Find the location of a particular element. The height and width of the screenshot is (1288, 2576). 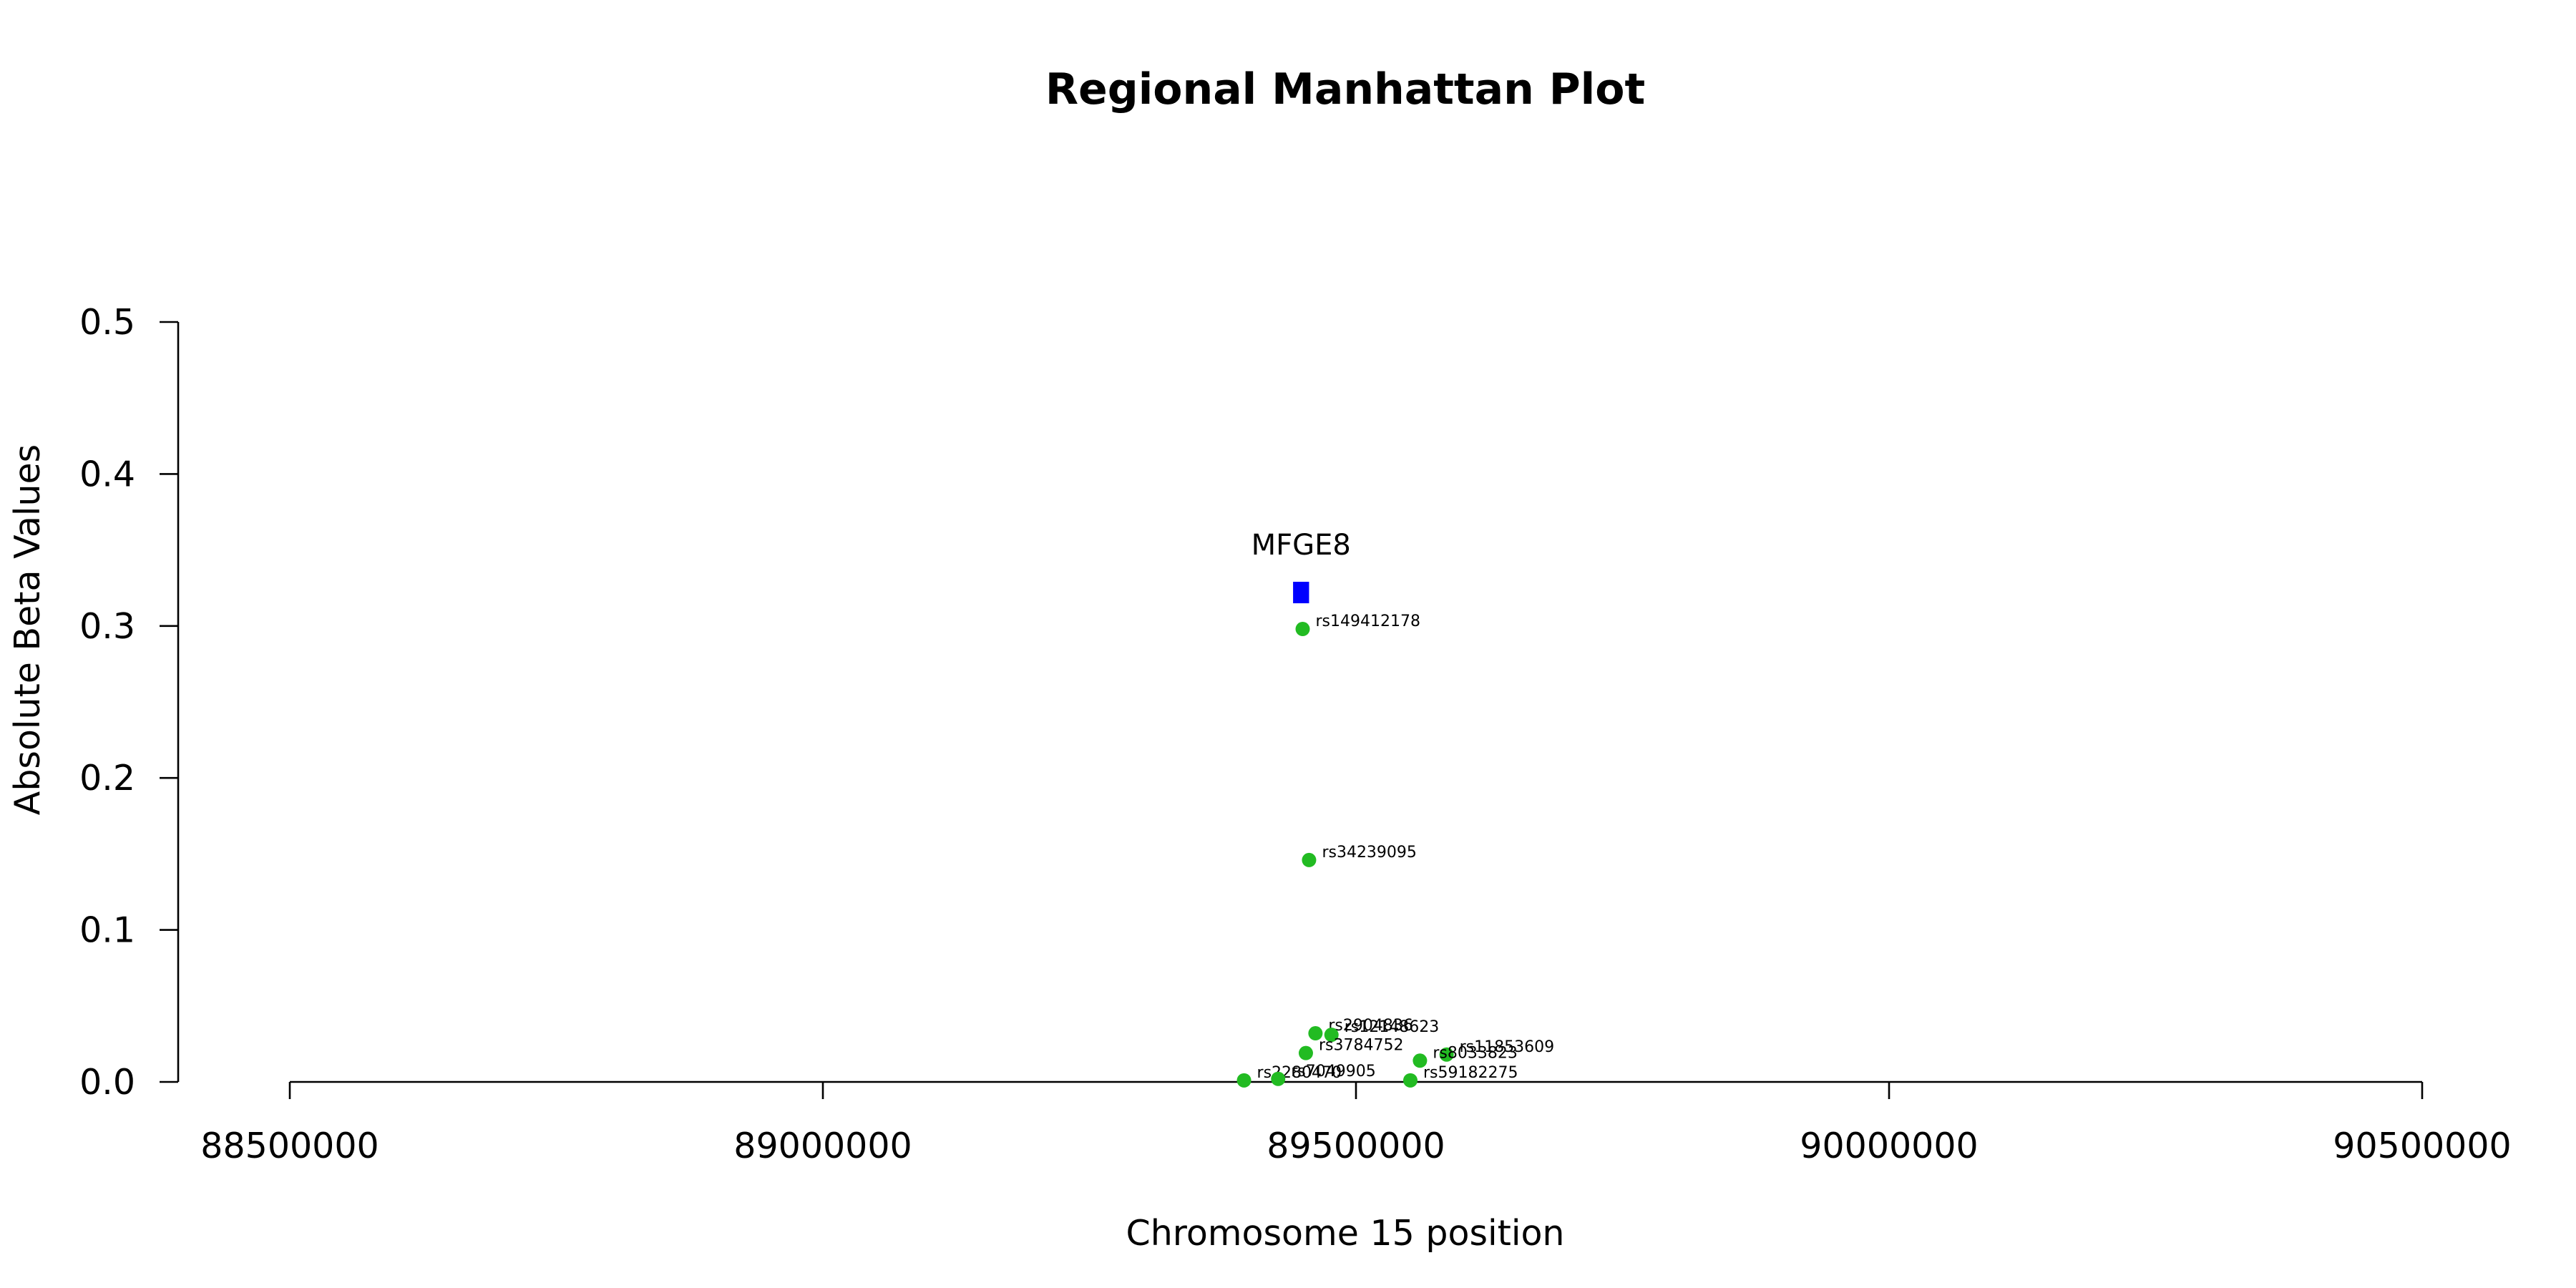

y-tick-label: 0.0 is located at coordinates (107, 1082).